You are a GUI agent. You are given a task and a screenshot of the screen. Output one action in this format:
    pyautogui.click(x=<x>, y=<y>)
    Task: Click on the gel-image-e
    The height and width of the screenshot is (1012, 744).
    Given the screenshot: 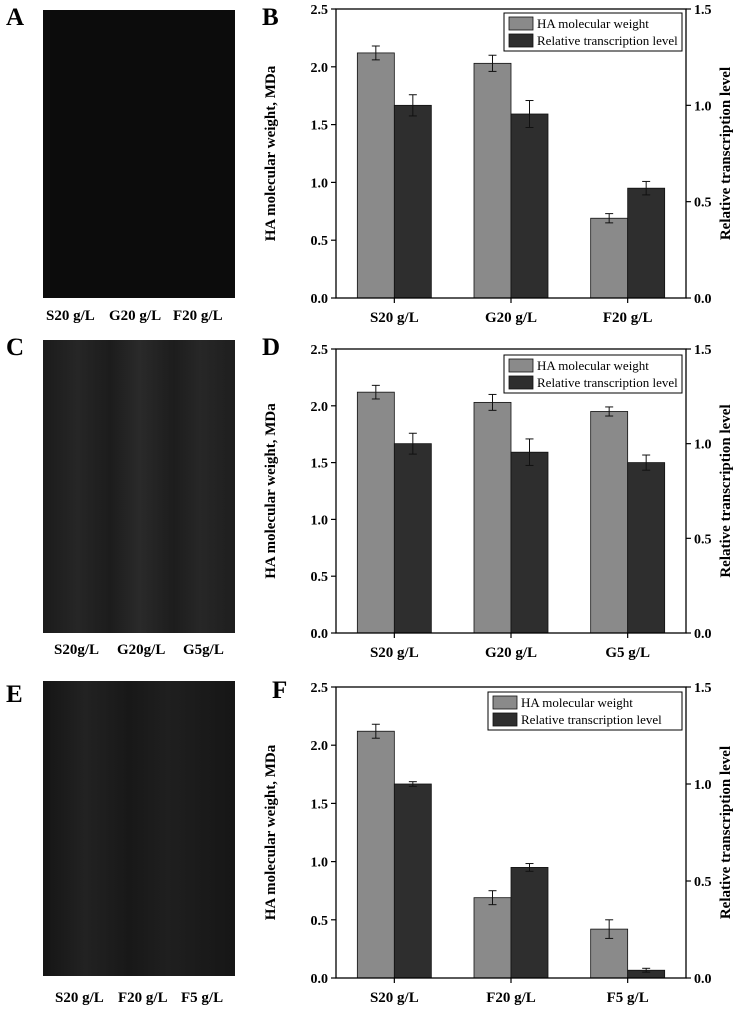 What is the action you would take?
    pyautogui.click(x=139, y=828)
    